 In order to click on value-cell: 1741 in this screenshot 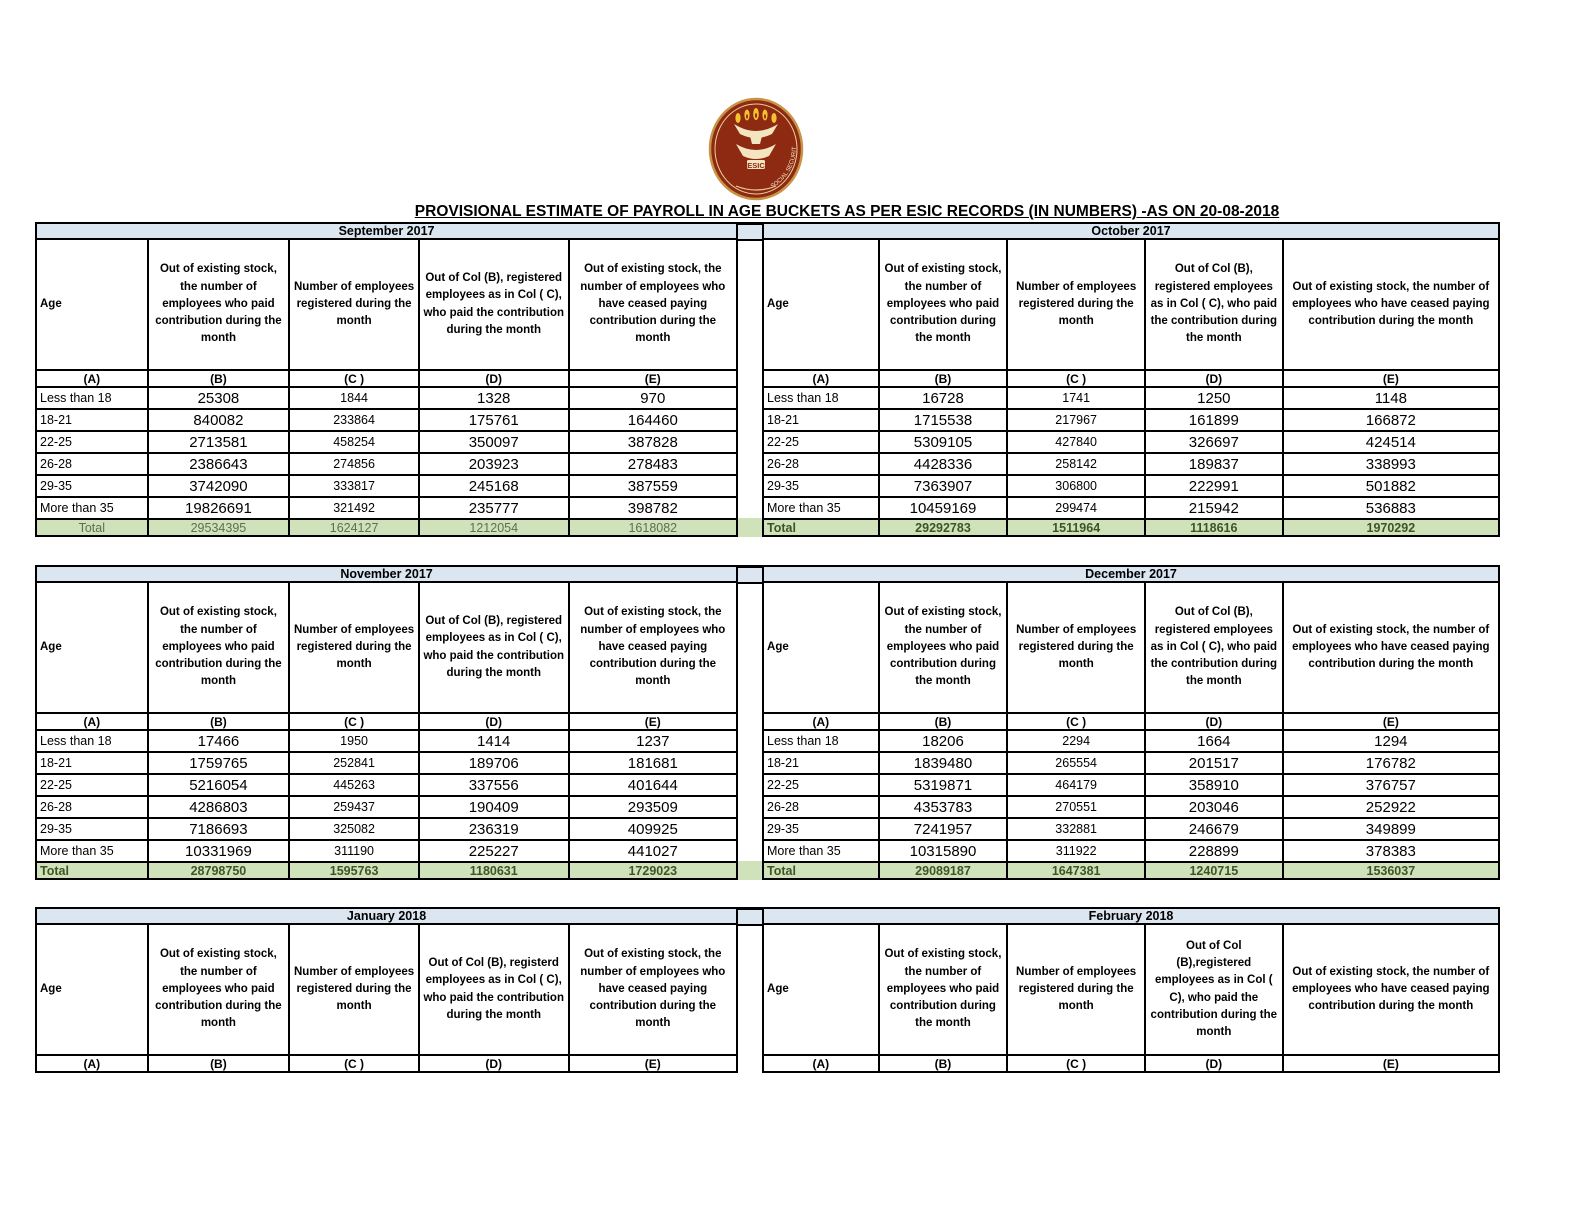, I will do `click(1076, 398)`.